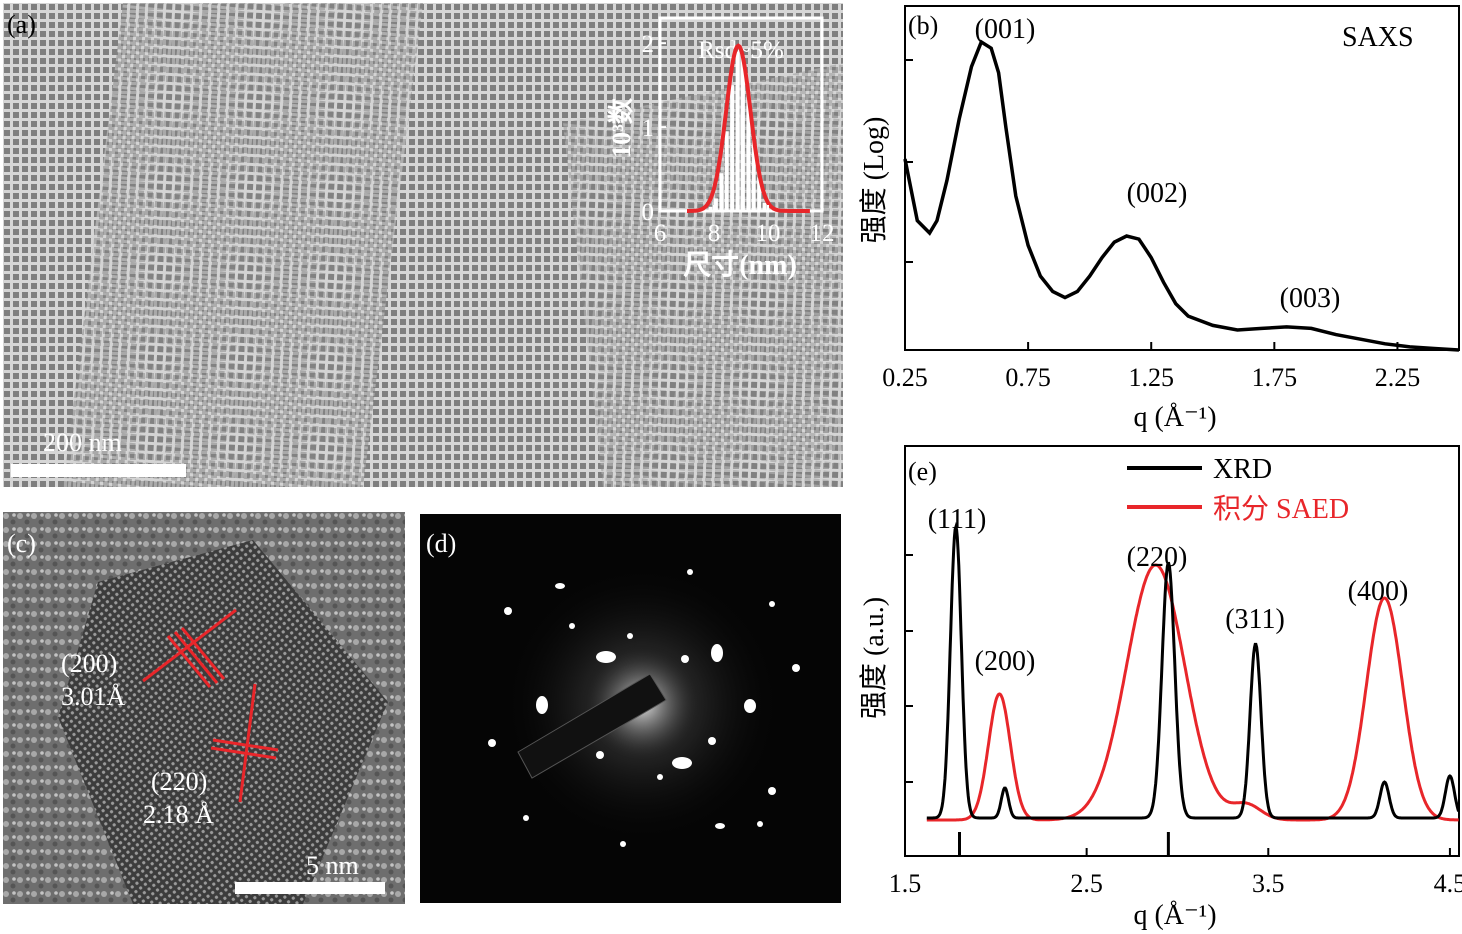  Describe the element at coordinates (905, 377) in the screenshot. I see `saxs-x-tick-label: 0.25` at that location.